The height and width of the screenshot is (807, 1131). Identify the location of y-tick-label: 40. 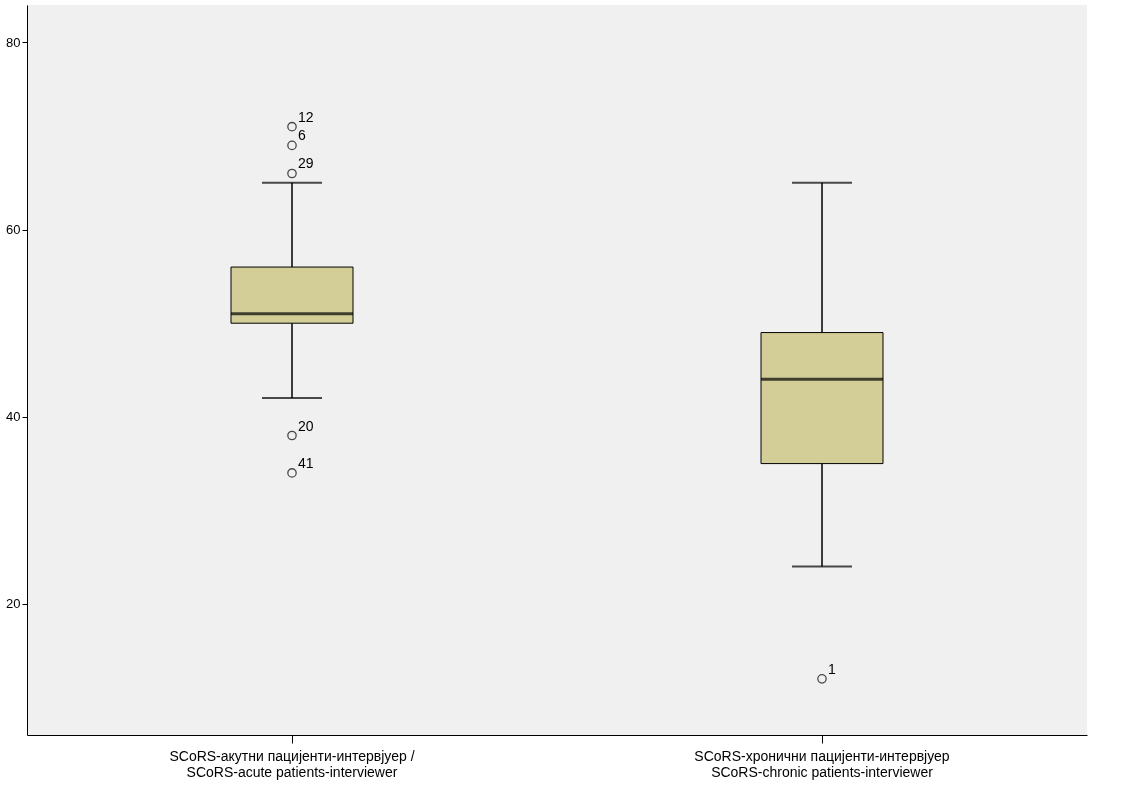
(13, 417).